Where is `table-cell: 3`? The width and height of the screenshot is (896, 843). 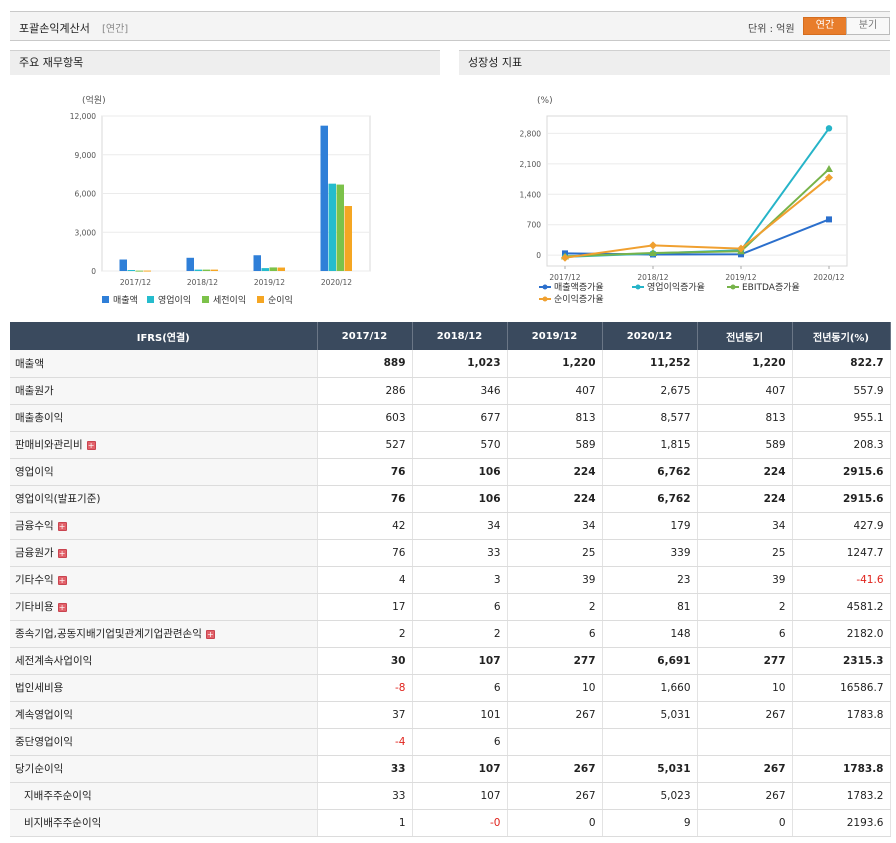 table-cell: 3 is located at coordinates (460, 580).